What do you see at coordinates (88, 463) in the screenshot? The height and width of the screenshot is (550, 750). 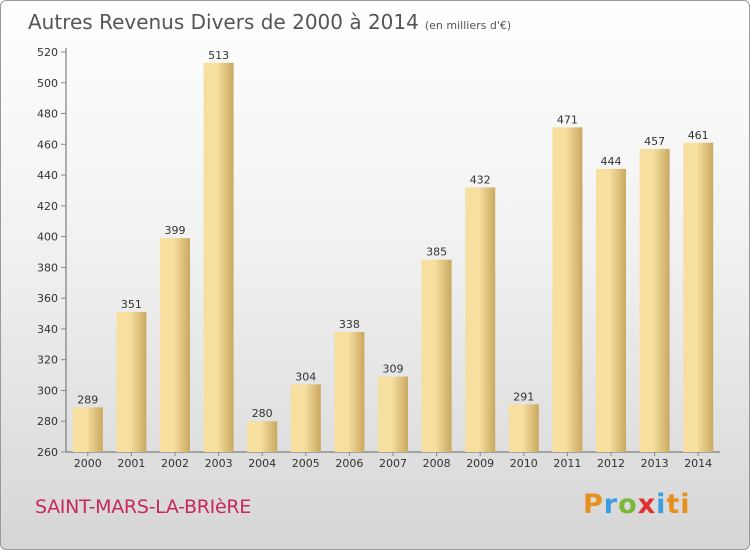 I see `x-tick-label: 2000` at bounding box center [88, 463].